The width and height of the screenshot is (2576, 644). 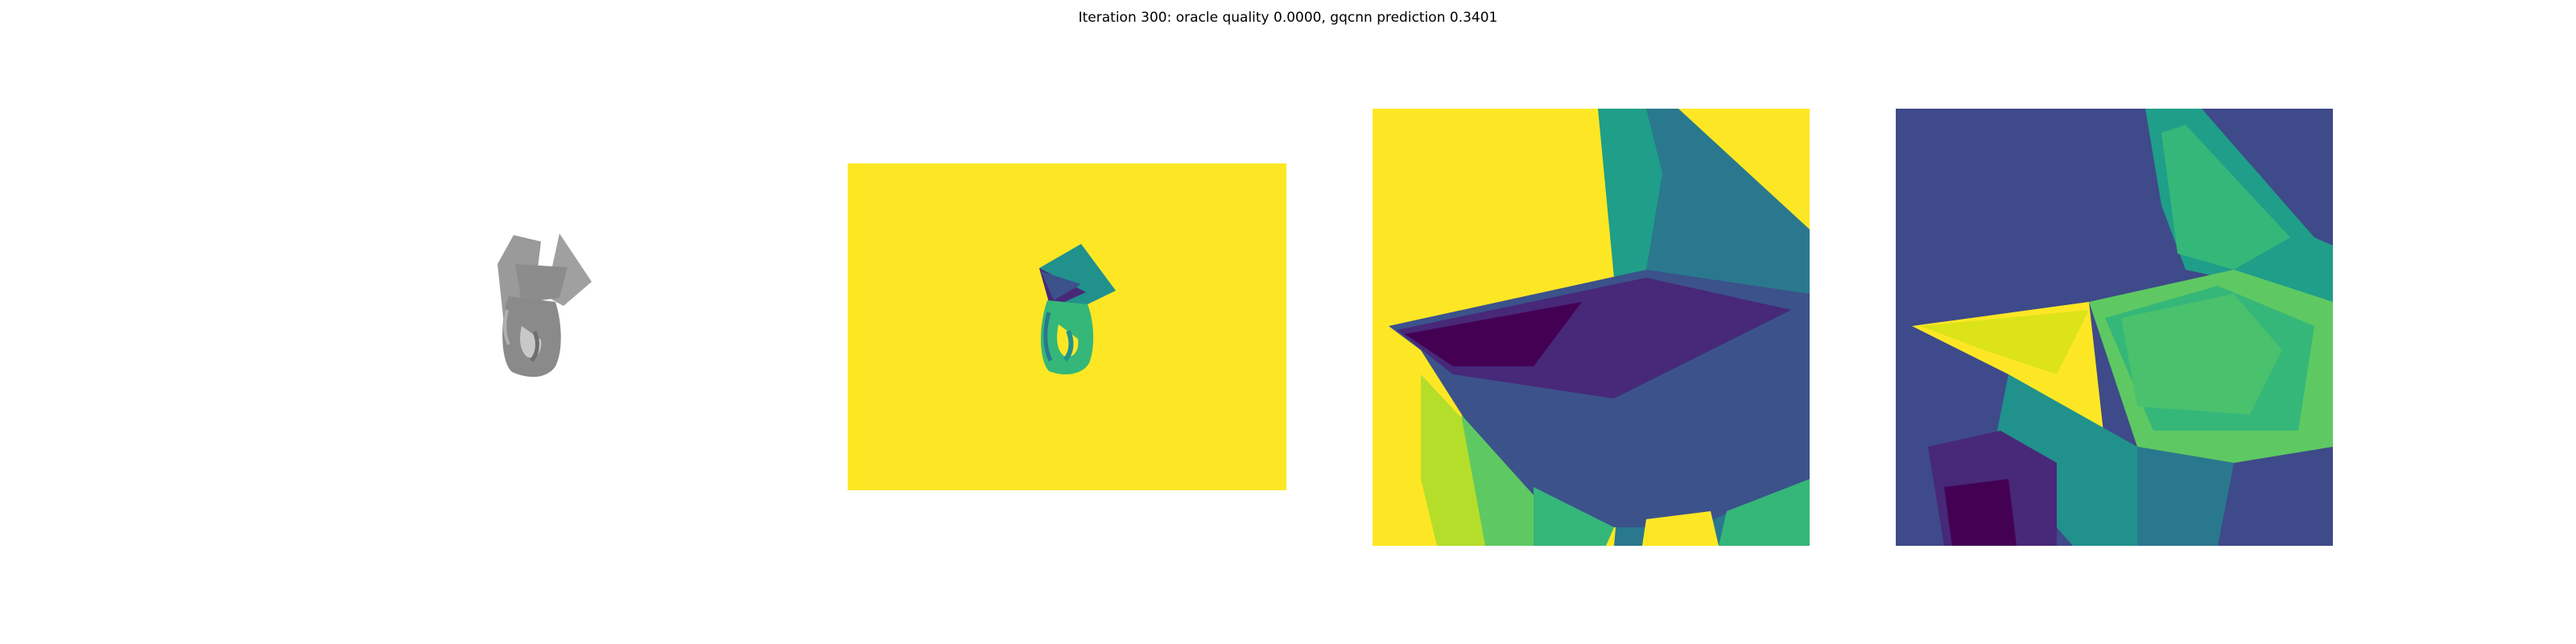 I want to click on depth-image, so click(x=1067, y=326).